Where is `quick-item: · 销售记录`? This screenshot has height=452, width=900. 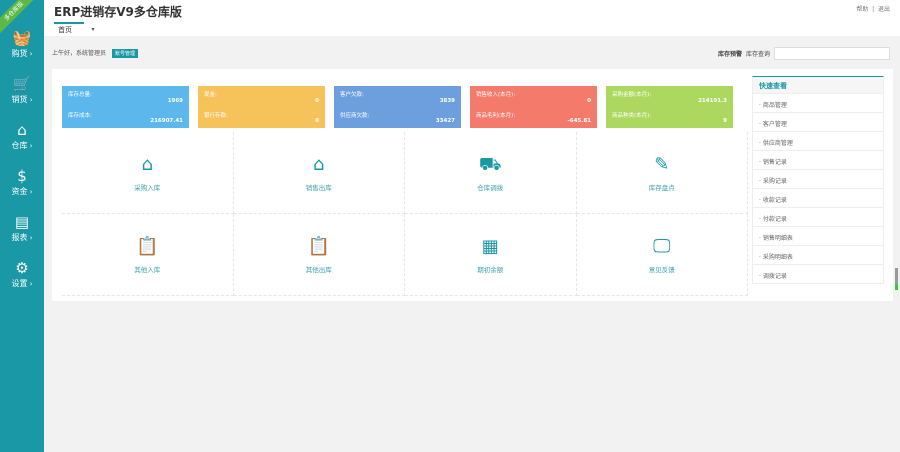
quick-item: · 销售记录 is located at coordinates (818, 159).